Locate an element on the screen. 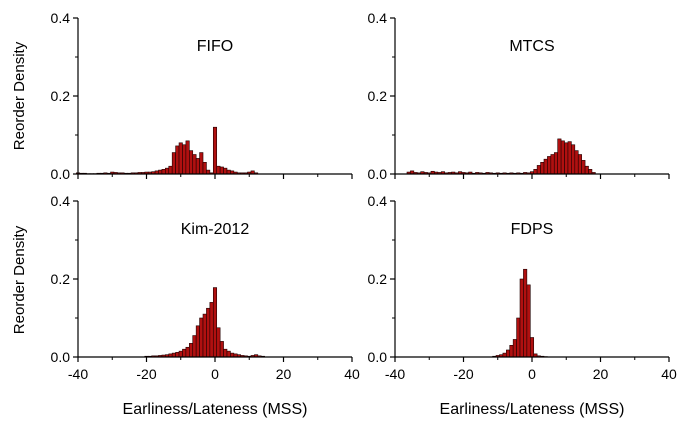 This screenshot has width=683, height=421. panel-title: MTCS is located at coordinates (531, 46).